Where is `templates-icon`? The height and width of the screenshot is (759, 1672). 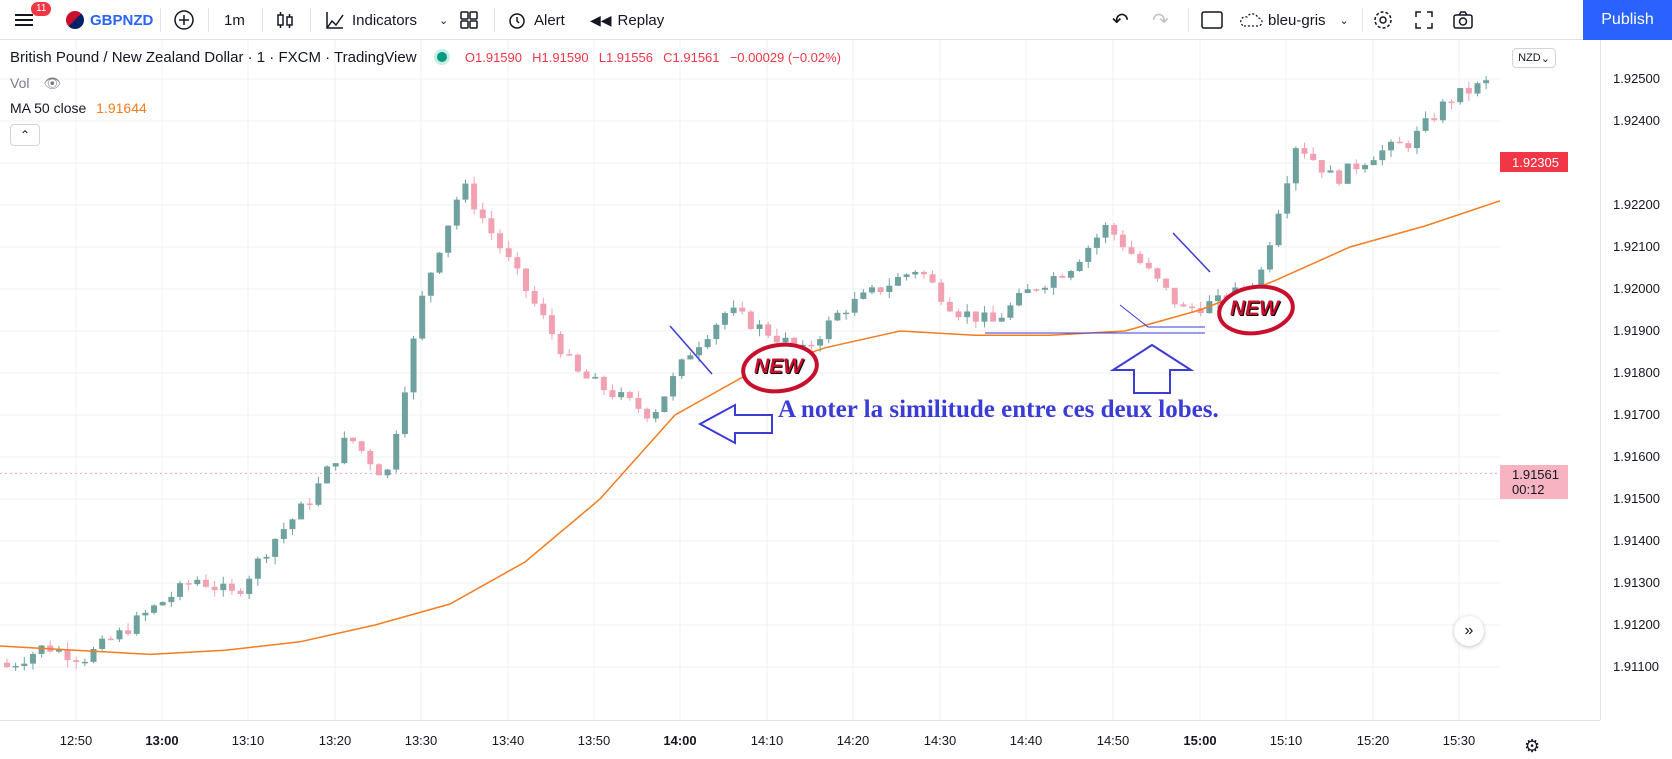
templates-icon is located at coordinates (469, 20).